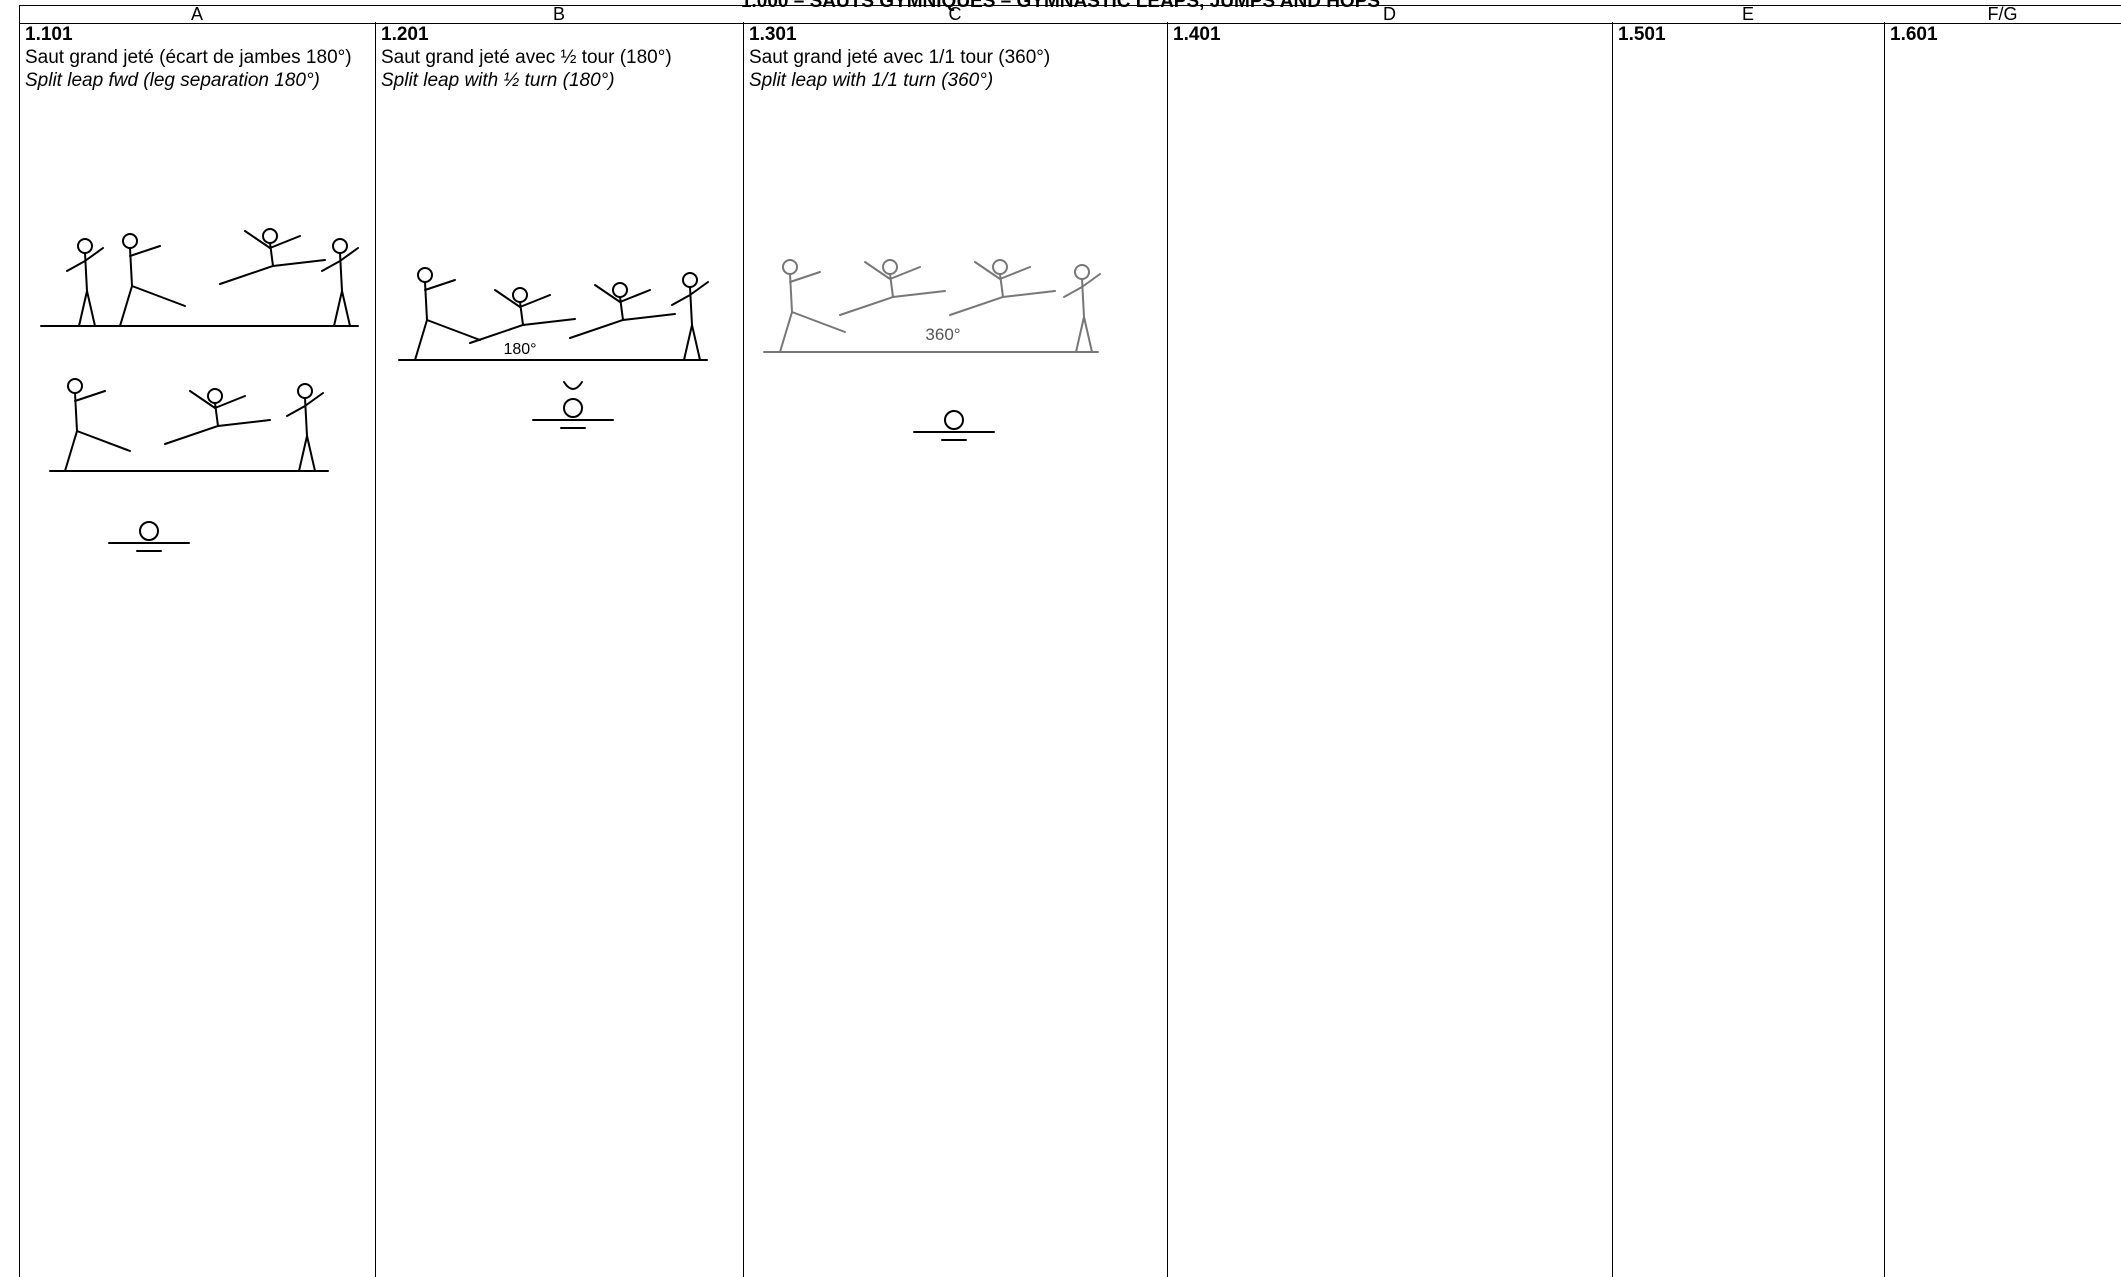 This screenshot has width=2121, height=1277. I want to click on element-name-en: Split leap fwd (leg separation 180°), so click(172, 80).